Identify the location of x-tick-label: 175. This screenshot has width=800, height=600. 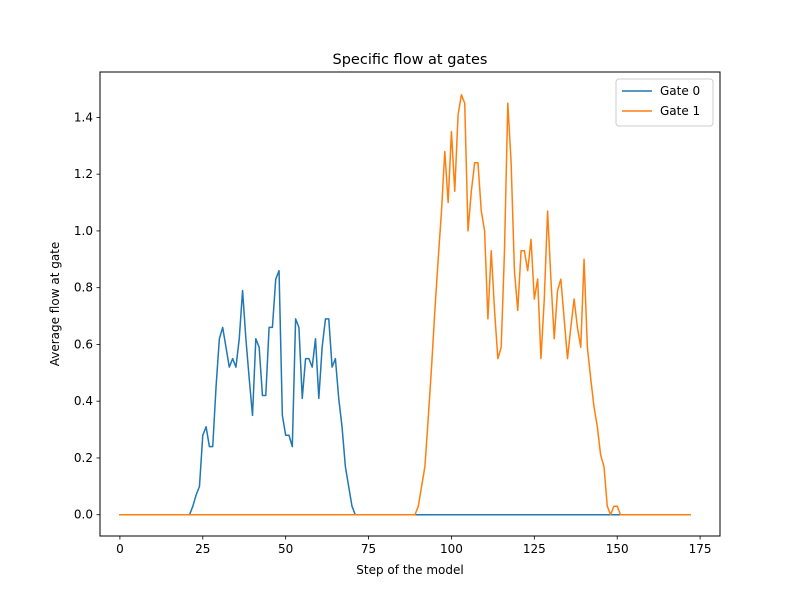
(700, 549).